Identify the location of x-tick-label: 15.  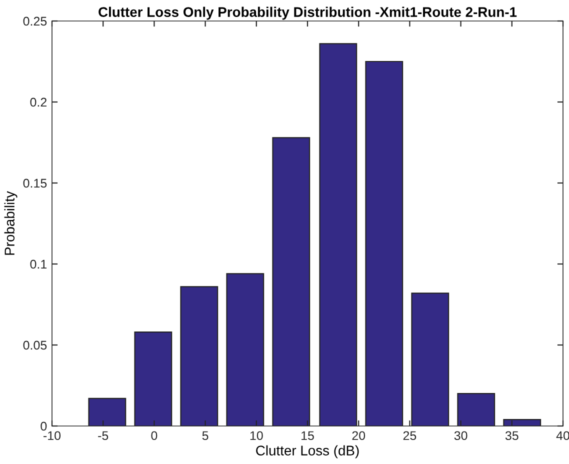
(308, 435).